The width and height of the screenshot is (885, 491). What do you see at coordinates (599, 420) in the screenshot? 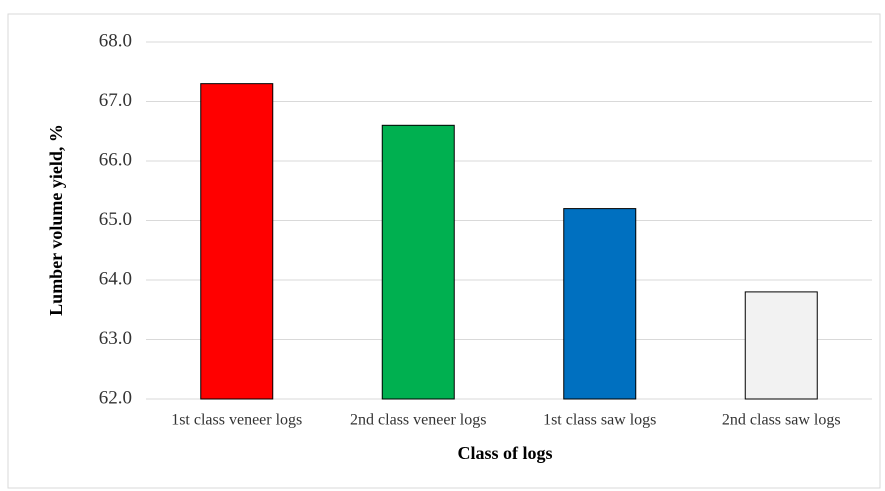
I see `x-tick-label: 1st class saw logs` at bounding box center [599, 420].